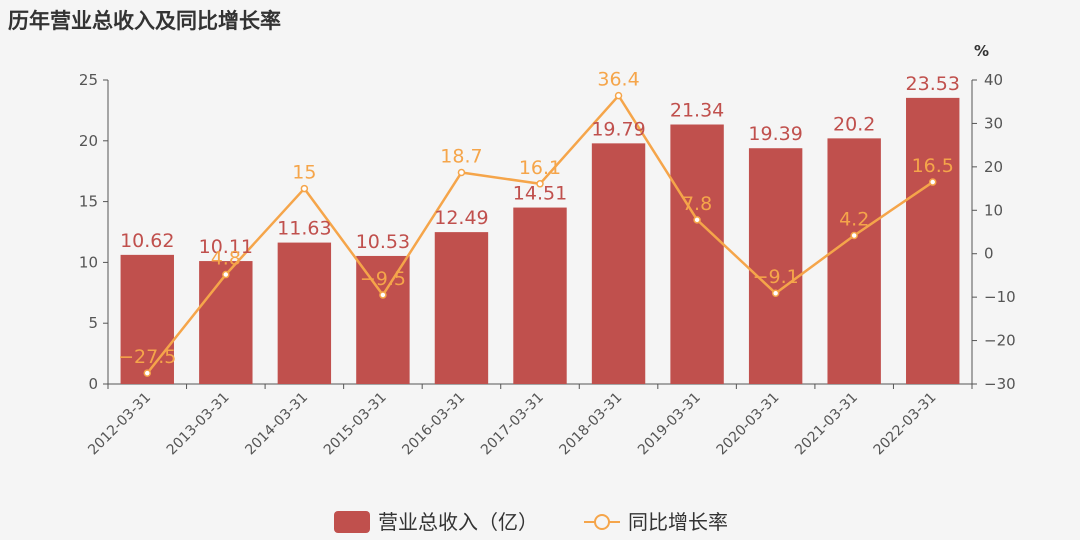  Describe the element at coordinates (826, 424) in the screenshot. I see `x-axis-tick-label: 2021-03-31` at that location.